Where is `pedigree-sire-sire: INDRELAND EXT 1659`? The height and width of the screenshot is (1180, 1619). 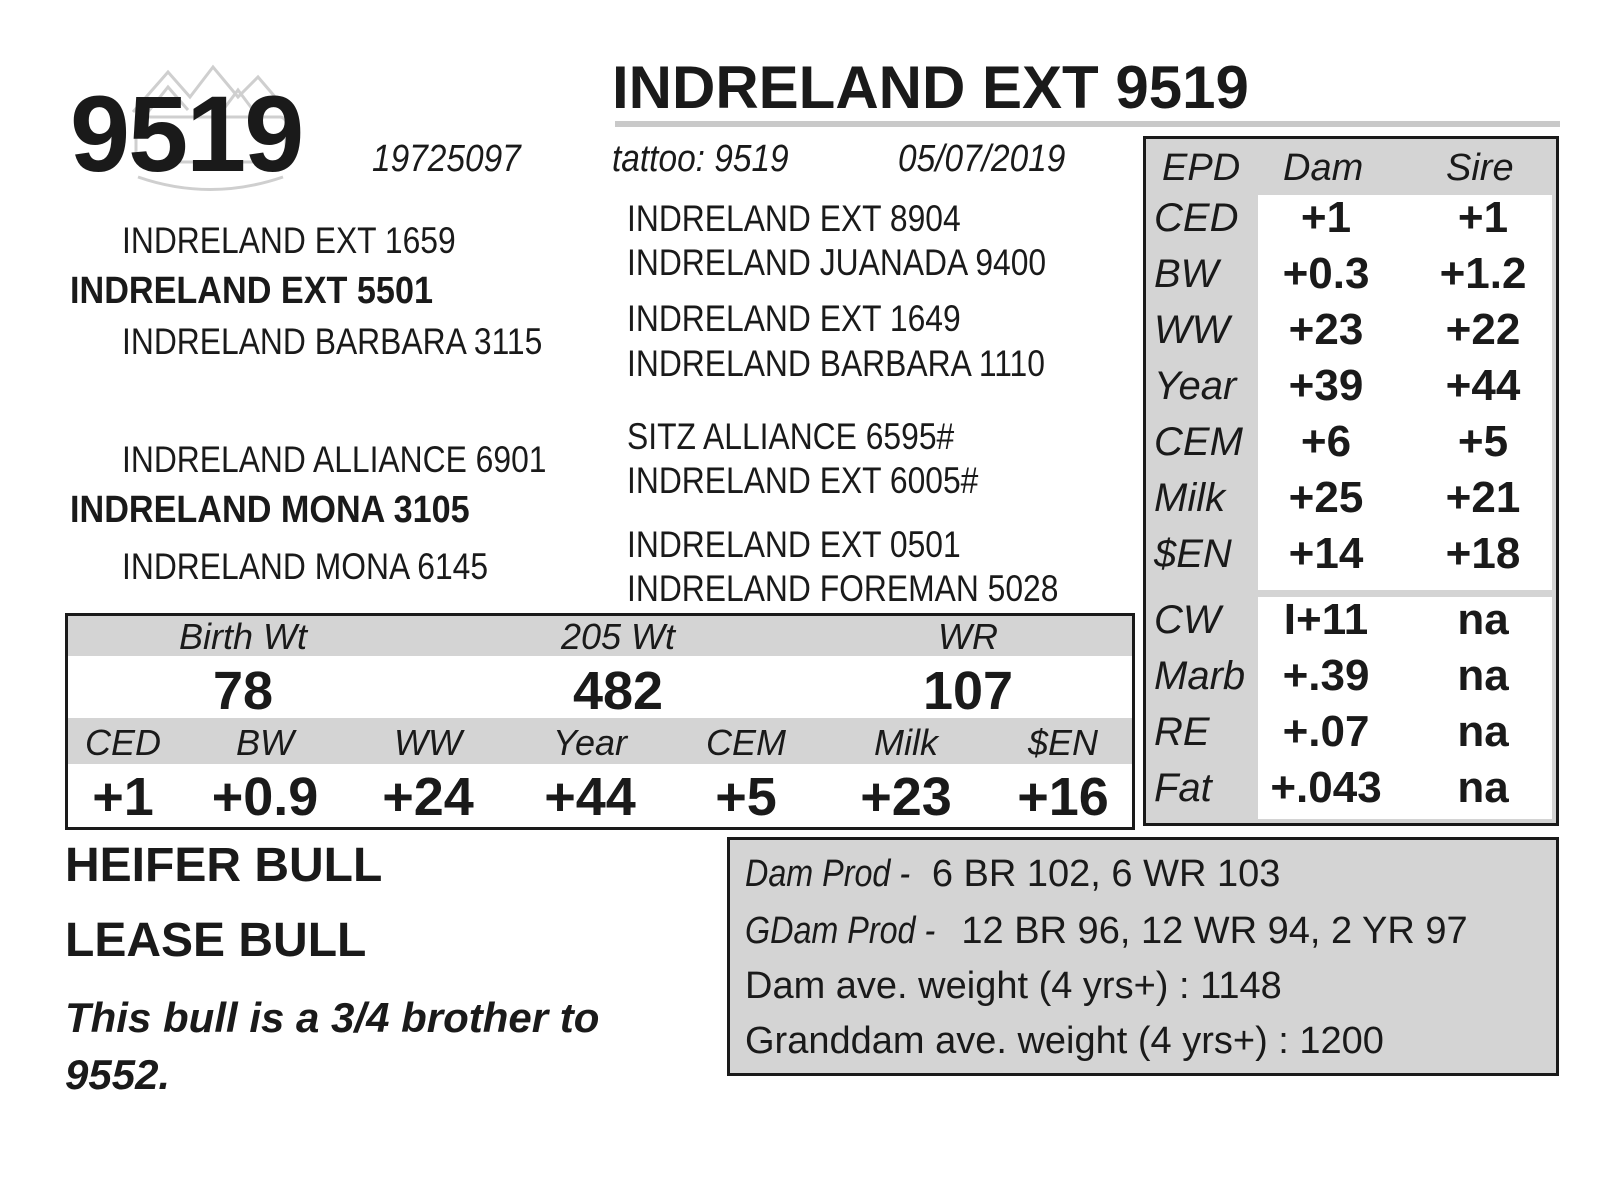 pedigree-sire-sire: INDRELAND EXT 1659 is located at coordinates (289, 240).